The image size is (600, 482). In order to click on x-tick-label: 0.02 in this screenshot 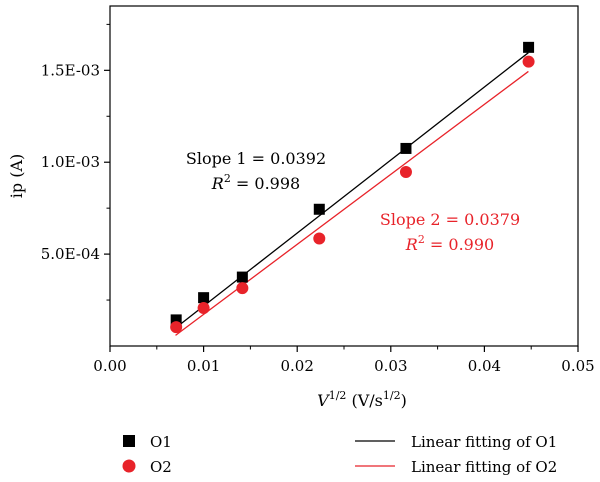, I will do `click(296, 366)`.